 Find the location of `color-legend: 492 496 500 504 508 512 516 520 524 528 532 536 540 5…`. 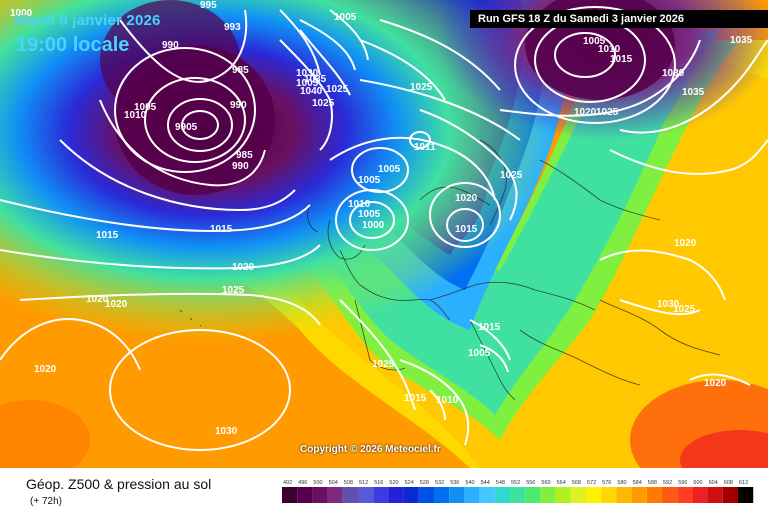

color-legend: 492 496 500 504 508 512 516 520 524 528 532 536 540 5… is located at coordinates (519, 493).